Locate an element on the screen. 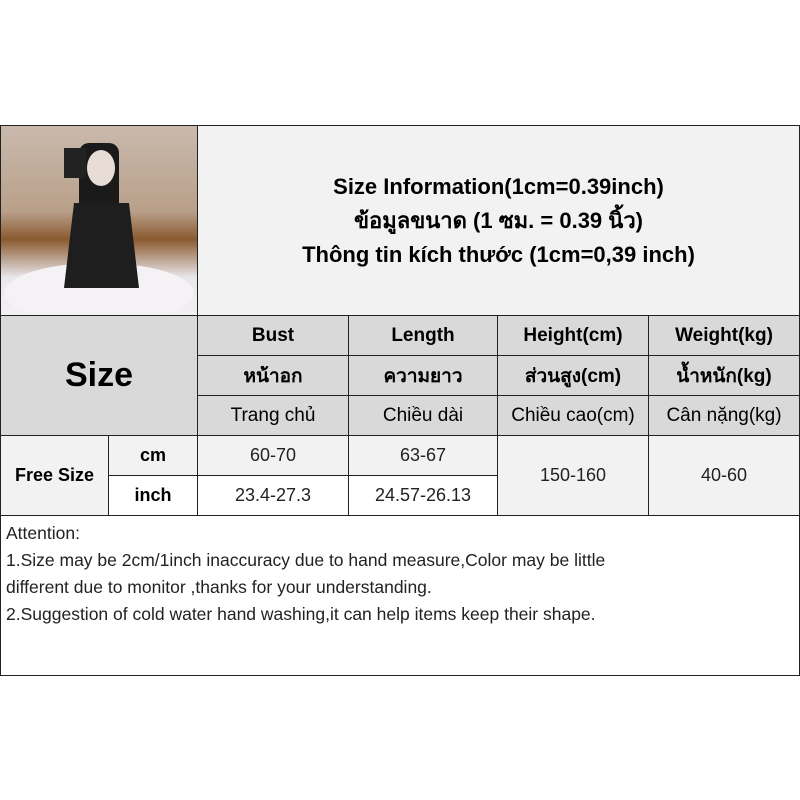 Image resolution: width=800 pixels, height=800 pixels. height-value: 150-160 is located at coordinates (573, 475).